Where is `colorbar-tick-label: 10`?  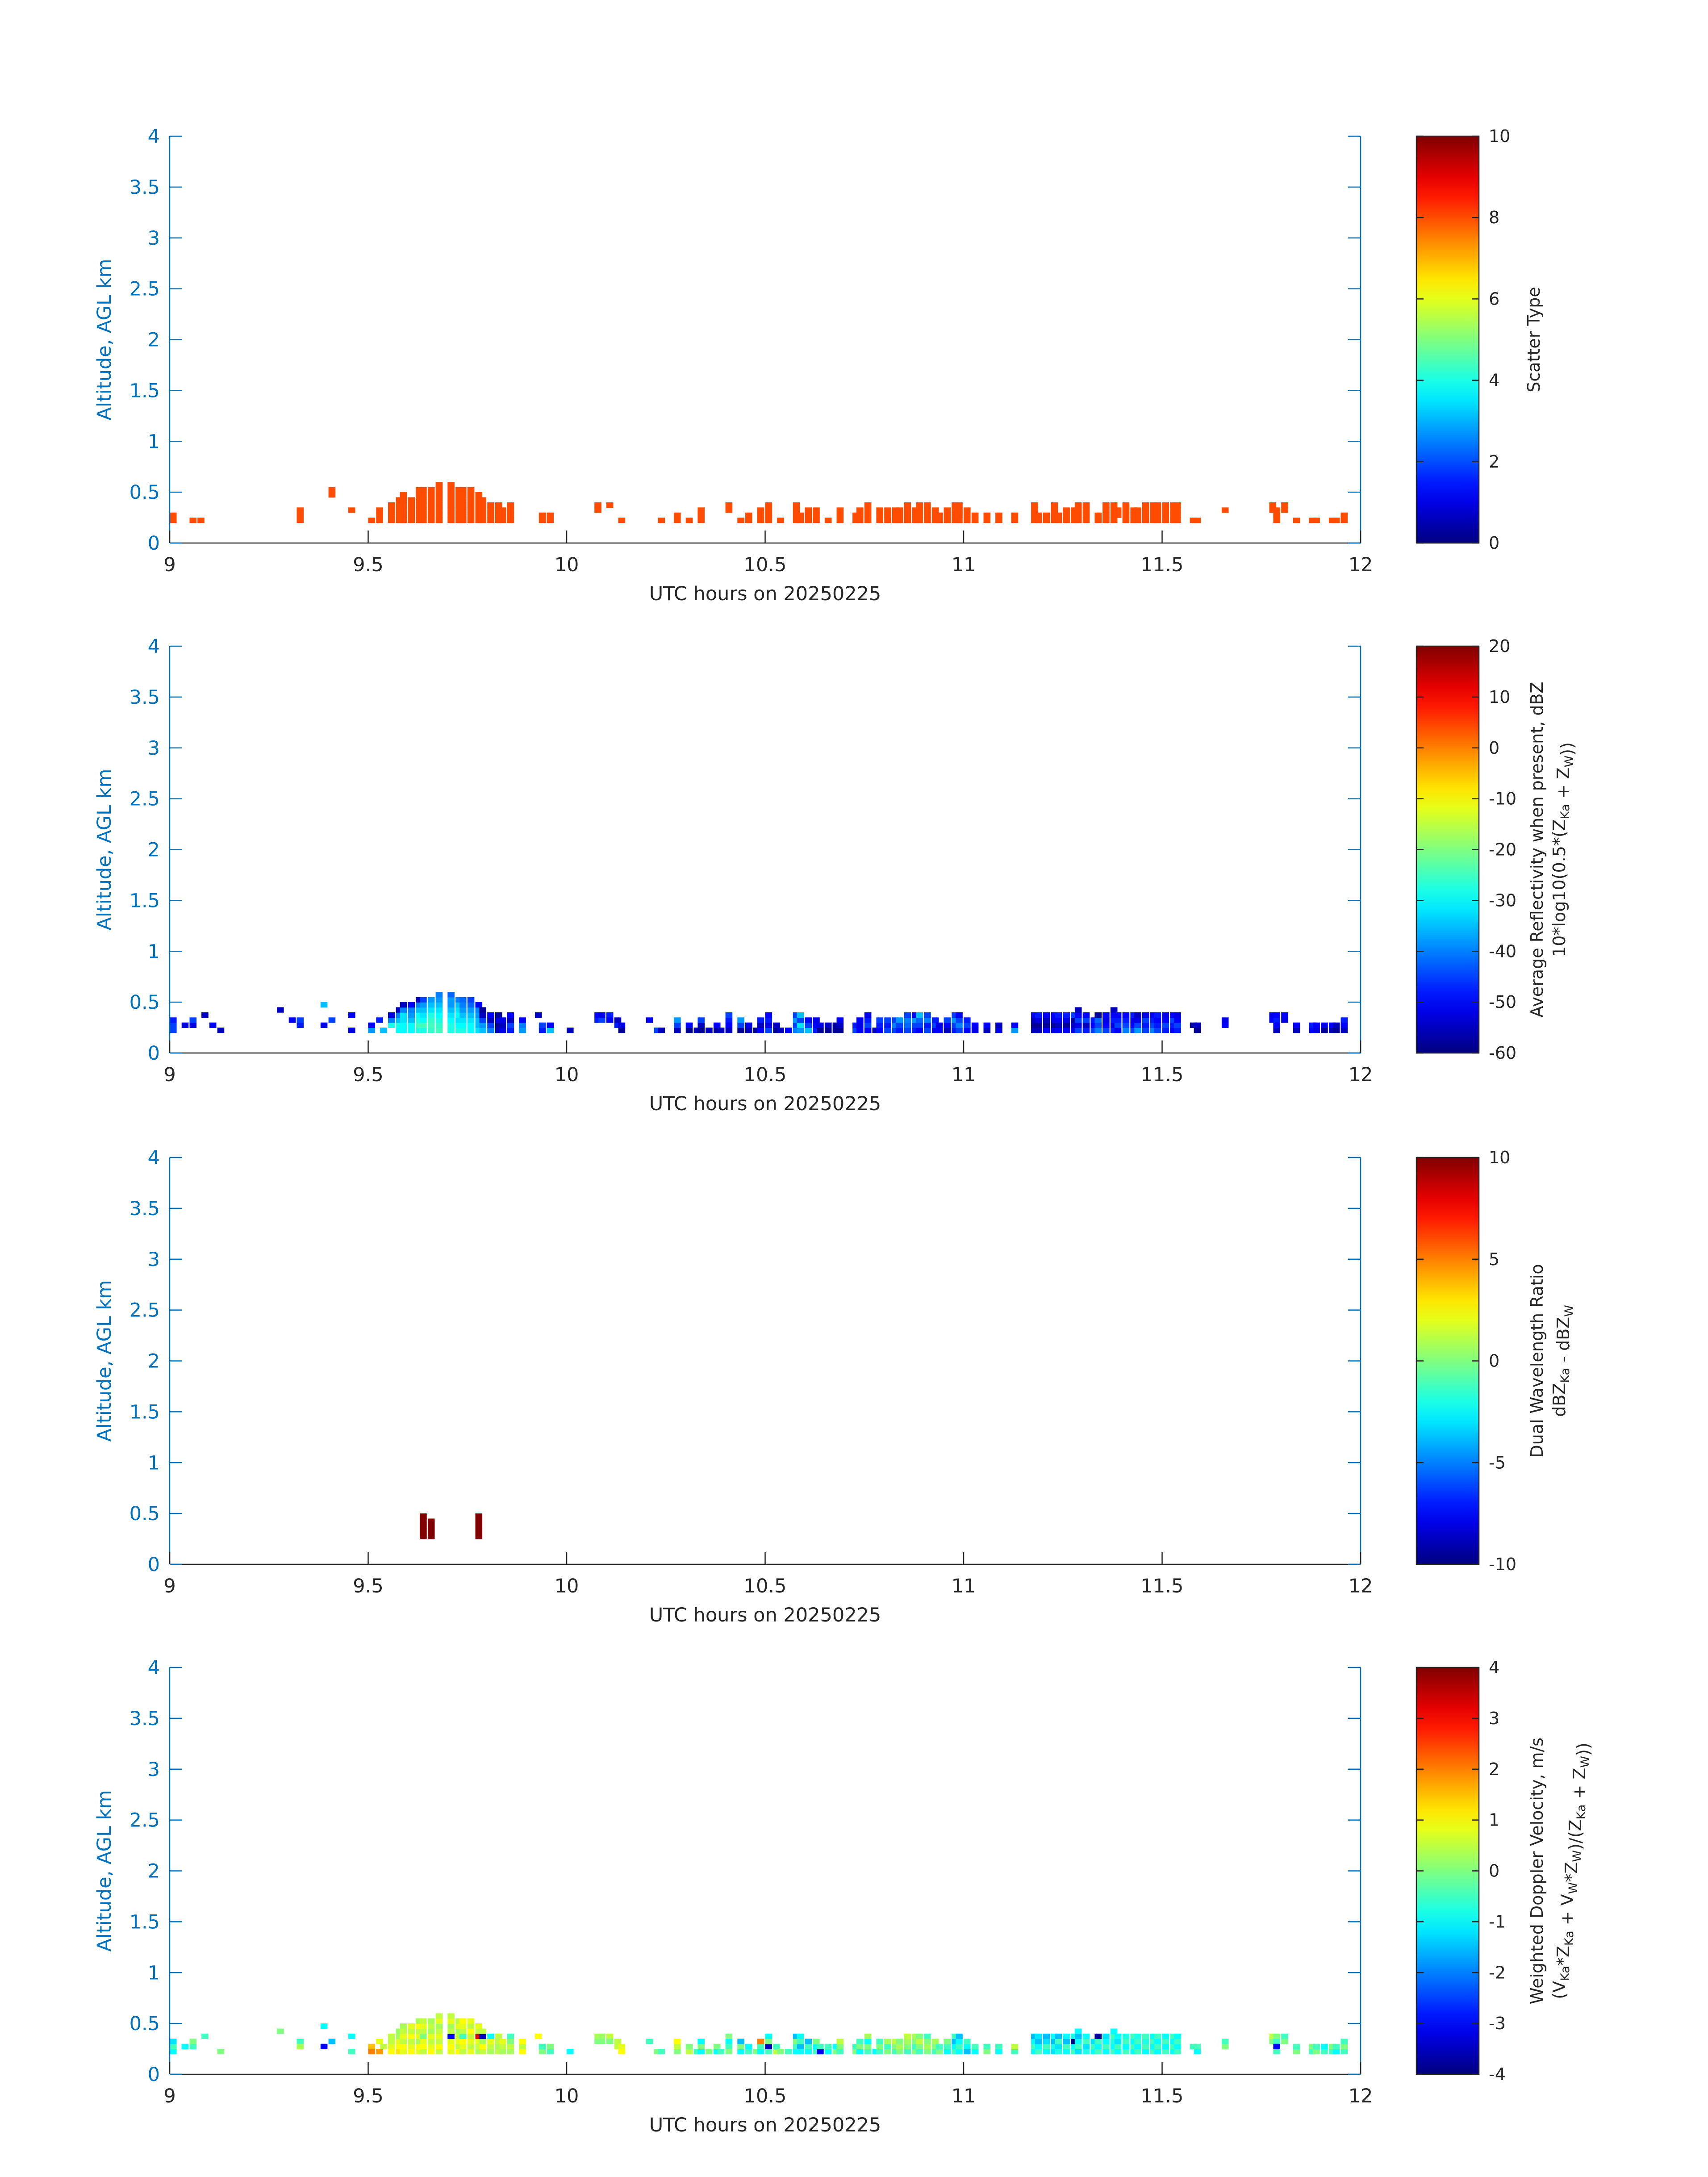 colorbar-tick-label: 10 is located at coordinates (1499, 1157).